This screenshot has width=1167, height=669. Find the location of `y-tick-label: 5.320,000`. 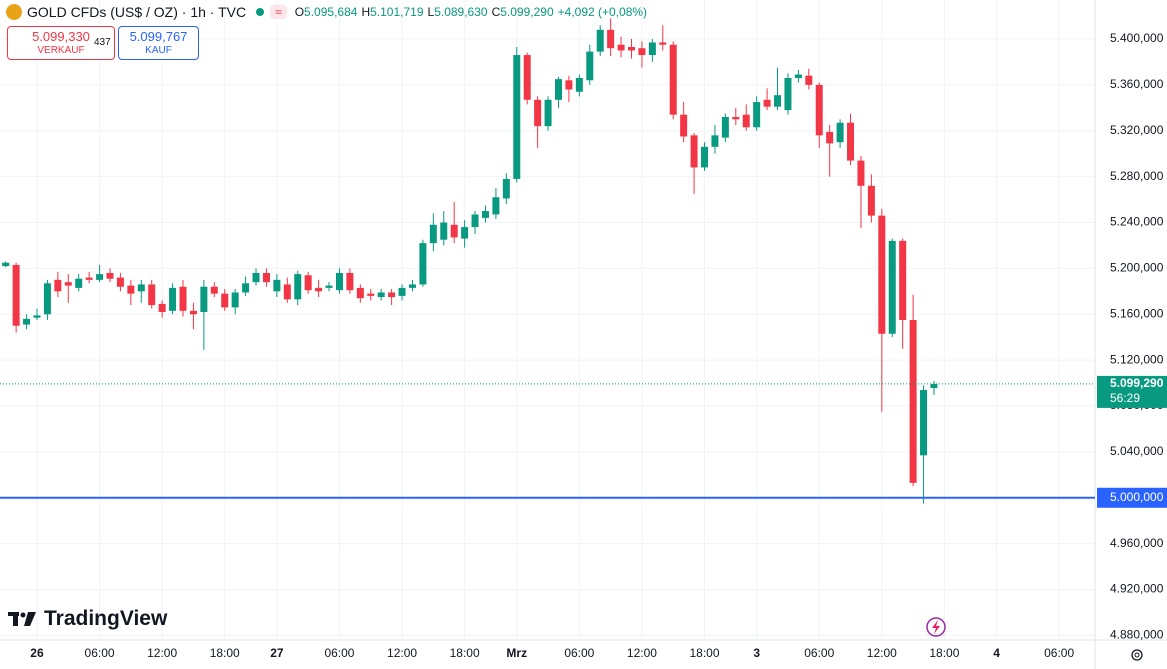

y-tick-label: 5.320,000 is located at coordinates (1137, 130).